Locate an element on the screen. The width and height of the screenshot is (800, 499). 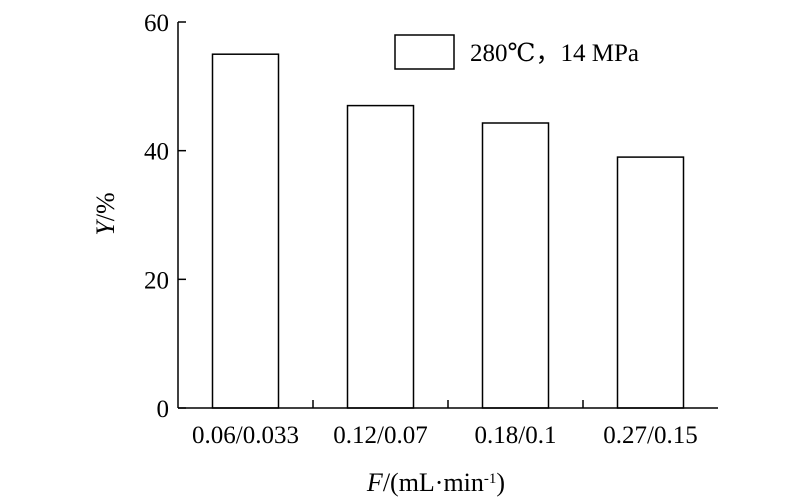
legend-label: 280℃，14 MPa is located at coordinates (554, 53).